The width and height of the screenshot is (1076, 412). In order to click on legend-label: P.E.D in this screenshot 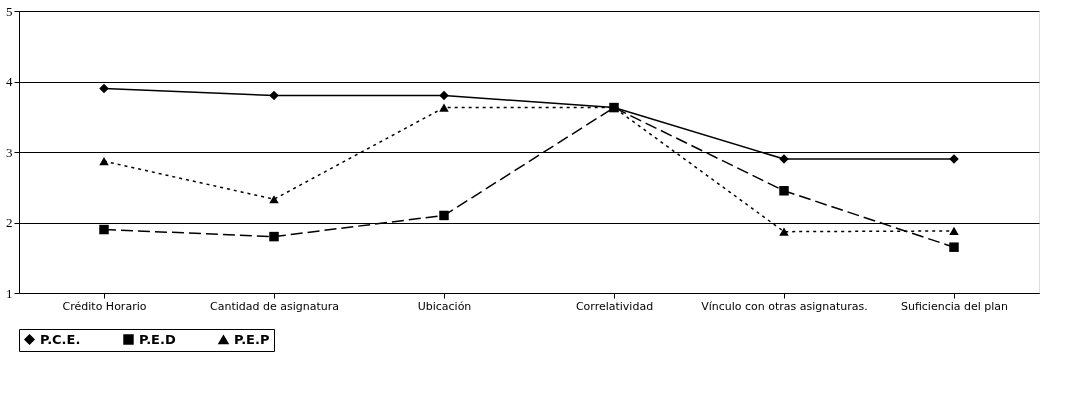, I will do `click(157, 339)`.